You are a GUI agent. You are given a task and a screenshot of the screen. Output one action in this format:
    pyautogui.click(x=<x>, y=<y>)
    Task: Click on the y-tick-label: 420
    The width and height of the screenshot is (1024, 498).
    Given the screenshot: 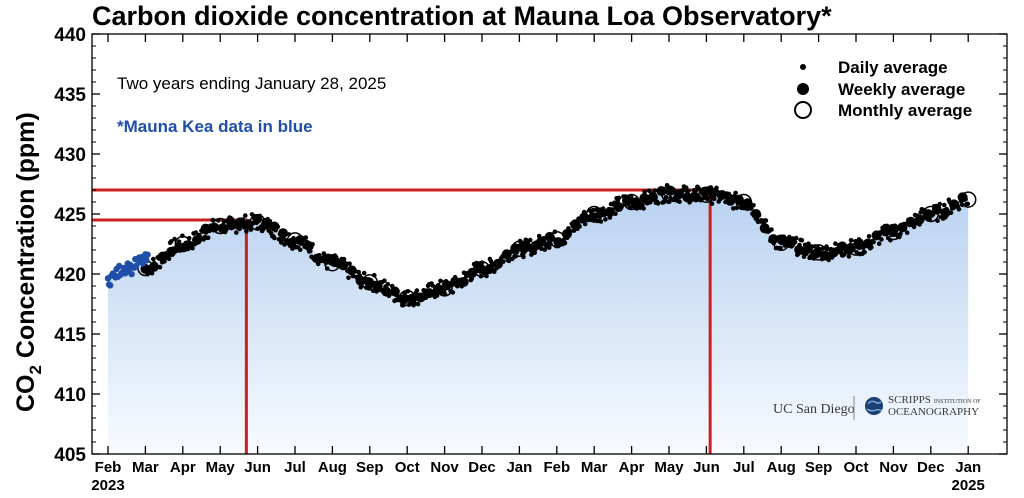 What is the action you would take?
    pyautogui.click(x=70, y=275)
    